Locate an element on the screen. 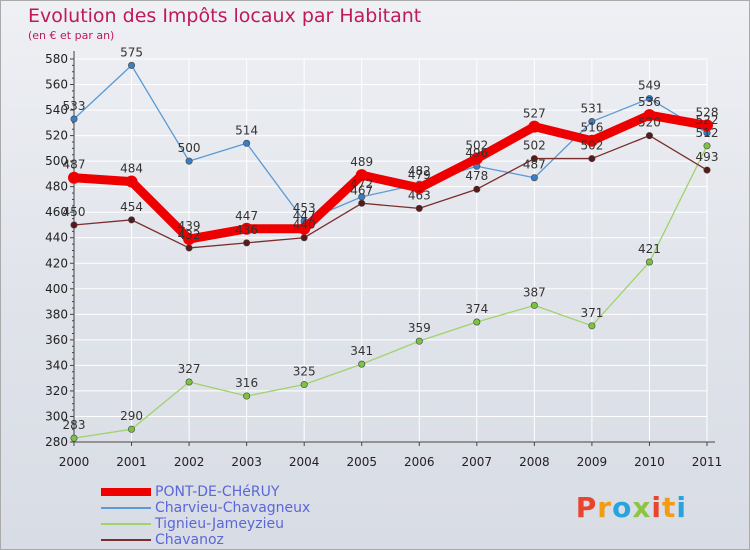 This screenshot has height=550, width=750. data-label: 371 is located at coordinates (591, 313).